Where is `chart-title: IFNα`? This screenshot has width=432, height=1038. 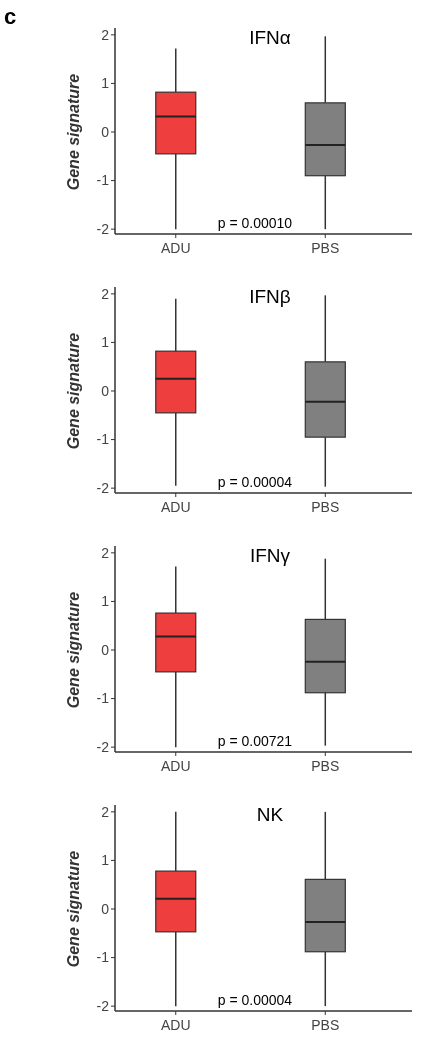
chart-title: IFNα is located at coordinates (270, 37).